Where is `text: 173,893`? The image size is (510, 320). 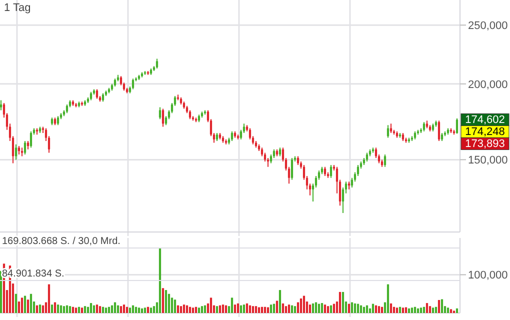
text: 173,893 is located at coordinates (485, 144).